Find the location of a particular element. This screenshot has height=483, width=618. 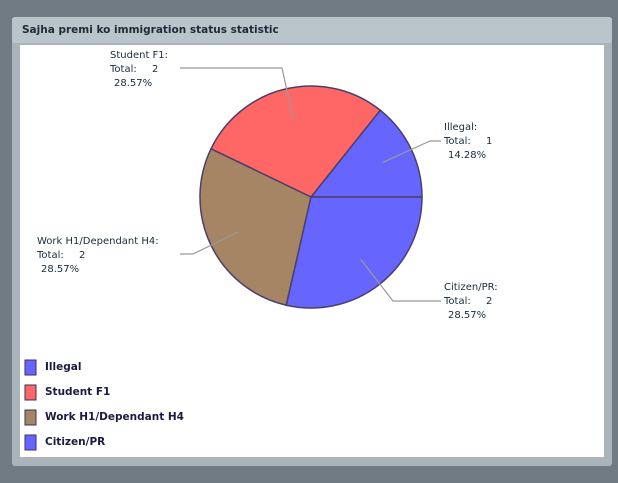

legend-label: Work H1/Dependant H4 is located at coordinates (114, 417).